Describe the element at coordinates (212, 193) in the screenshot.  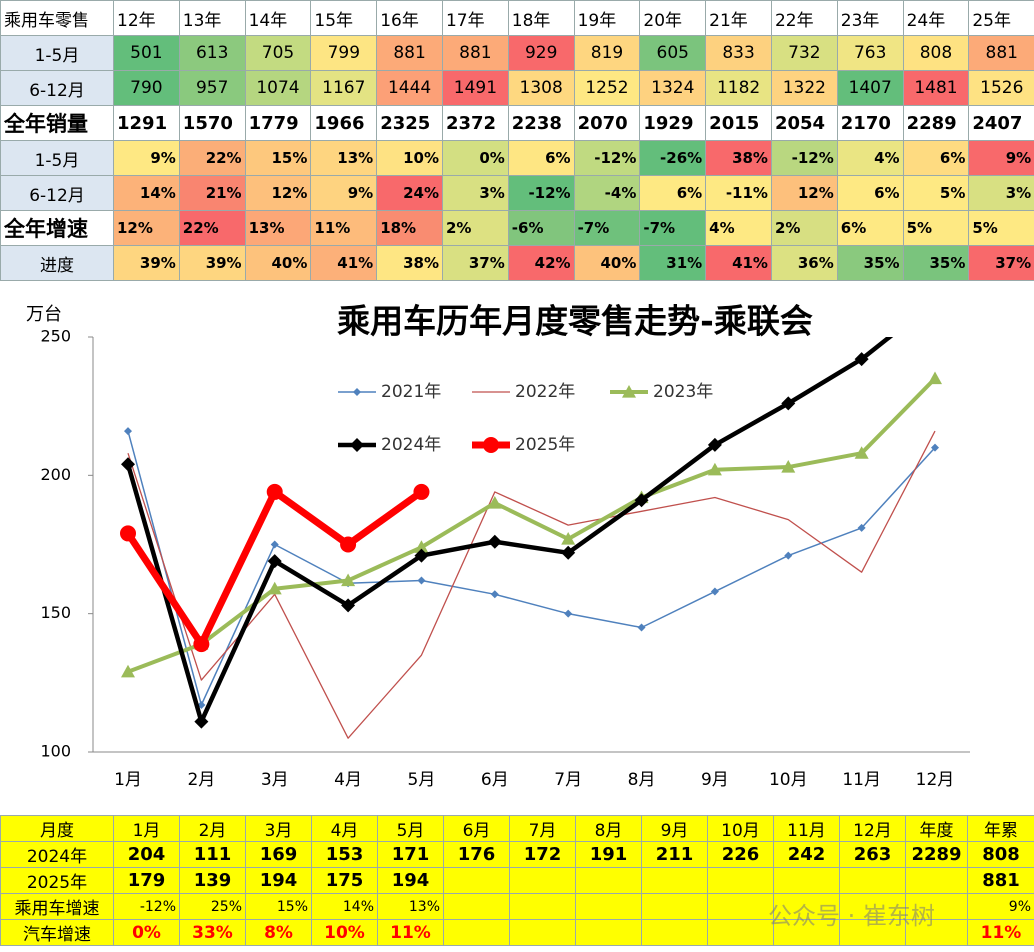
I see `cell: 21%` at that location.